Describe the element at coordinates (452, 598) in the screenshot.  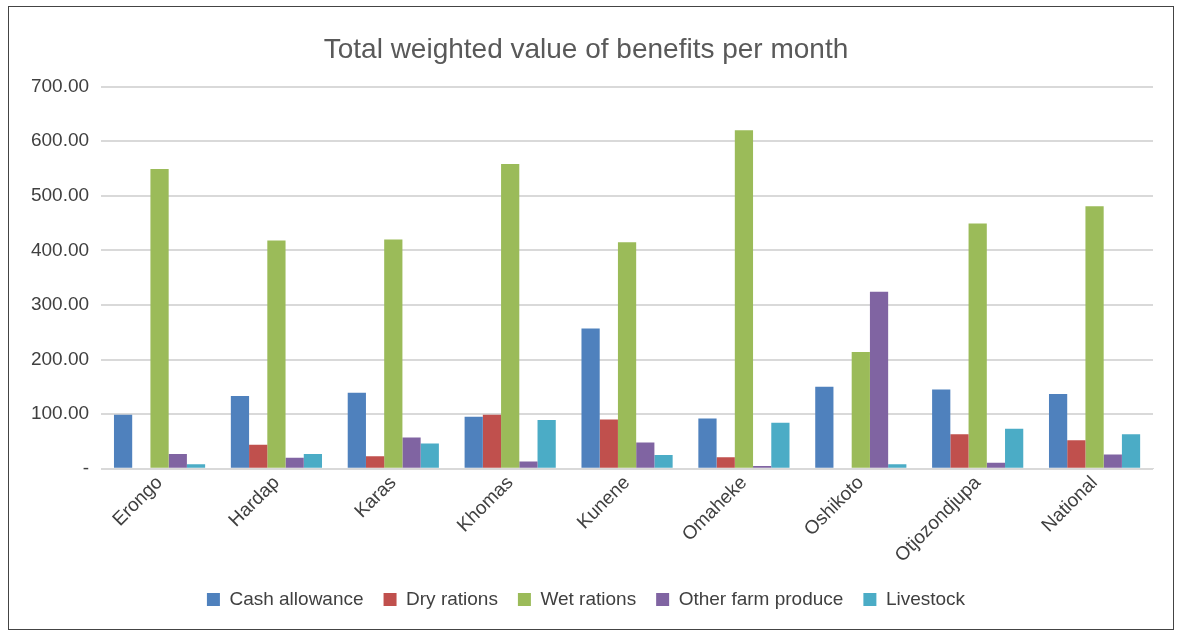
I see `legend-label: Dry rations` at that location.